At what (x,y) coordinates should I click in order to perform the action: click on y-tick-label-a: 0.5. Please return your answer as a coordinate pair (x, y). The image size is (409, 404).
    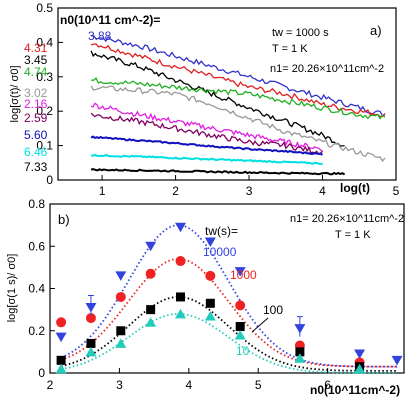
    Looking at the image, I should click on (44, 8).